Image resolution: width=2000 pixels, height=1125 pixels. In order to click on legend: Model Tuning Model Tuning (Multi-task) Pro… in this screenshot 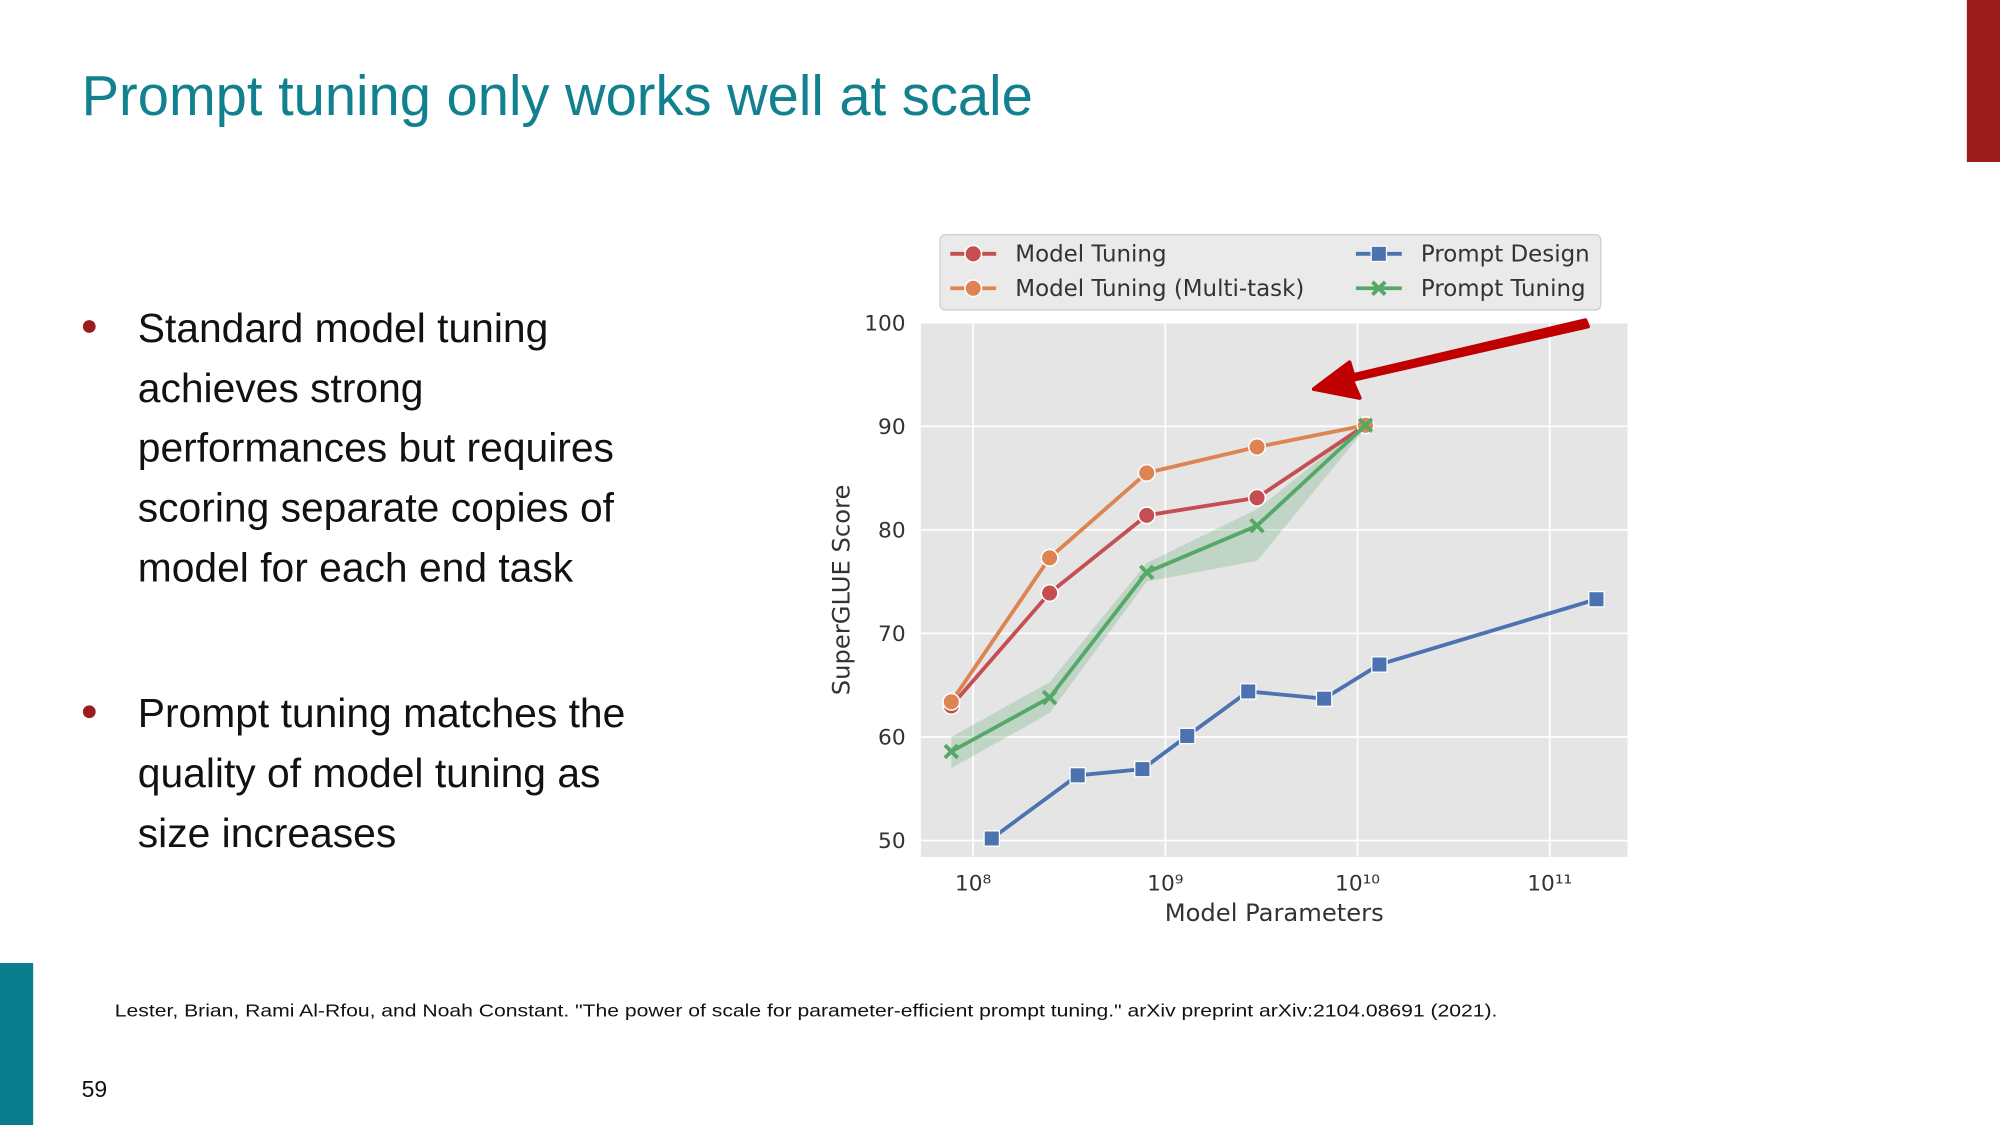, I will do `click(1270, 272)`.